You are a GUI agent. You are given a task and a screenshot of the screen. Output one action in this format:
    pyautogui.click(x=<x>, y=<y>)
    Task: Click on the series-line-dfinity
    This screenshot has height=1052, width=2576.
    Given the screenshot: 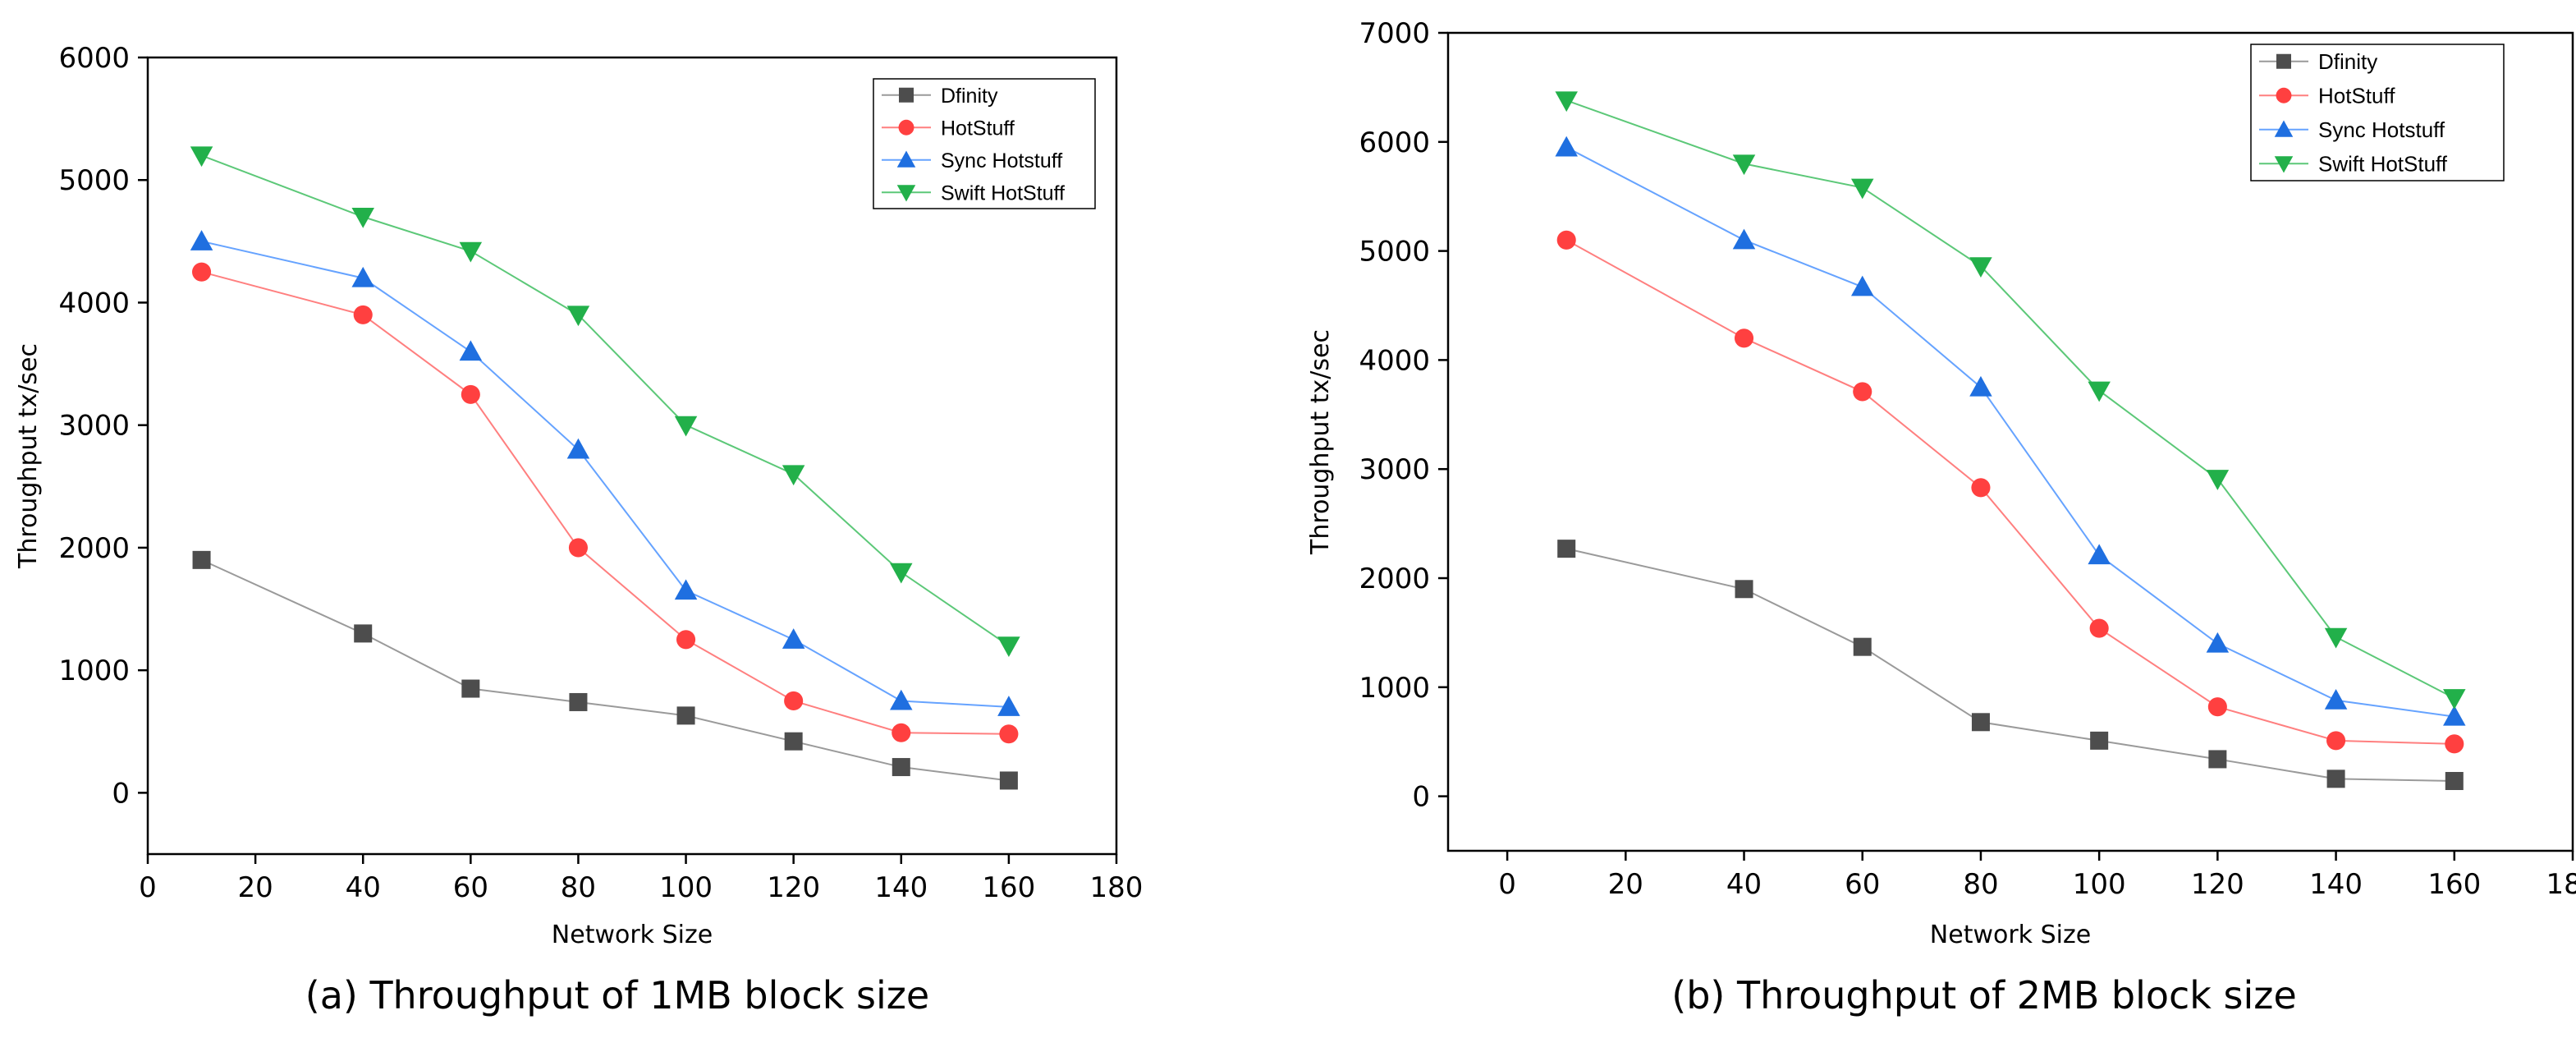 What is the action you would take?
    pyautogui.click(x=605, y=670)
    